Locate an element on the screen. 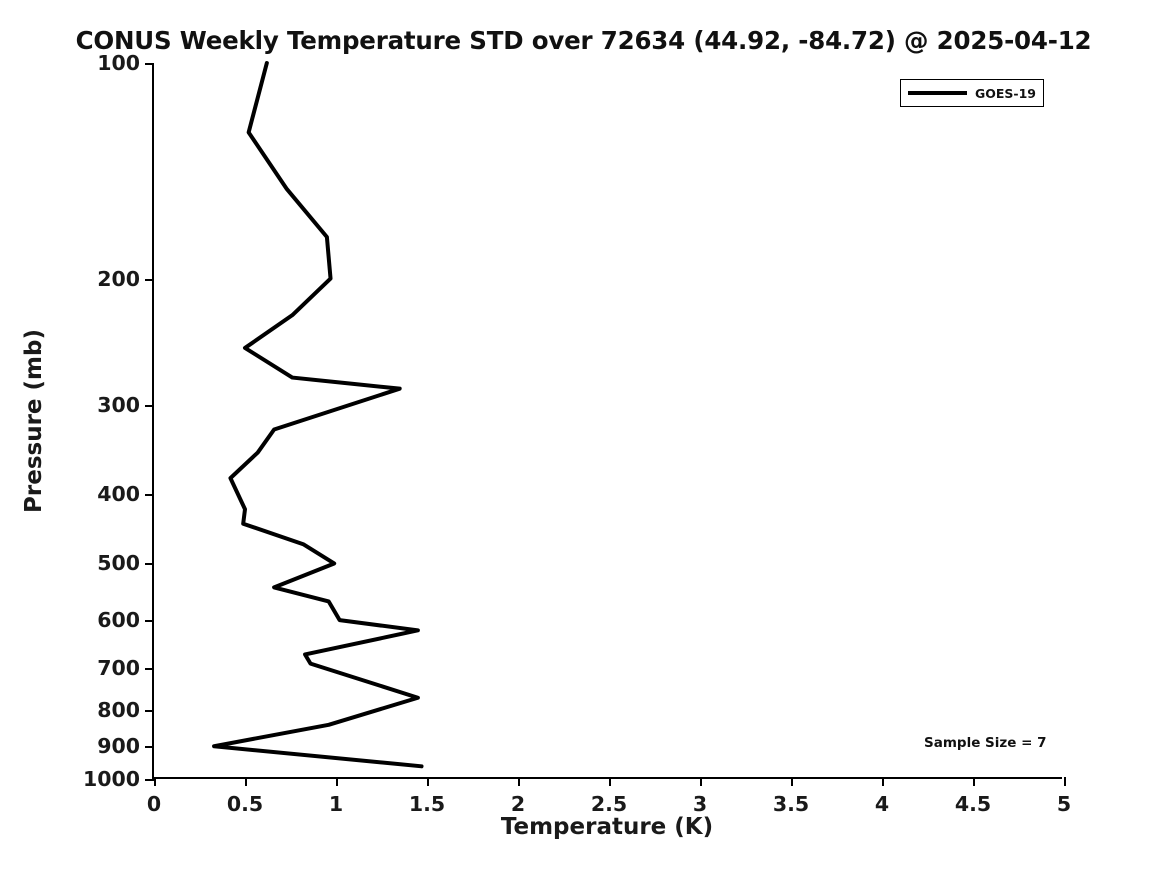  y-axis-tick-label-200: 200 is located at coordinates (118, 278).